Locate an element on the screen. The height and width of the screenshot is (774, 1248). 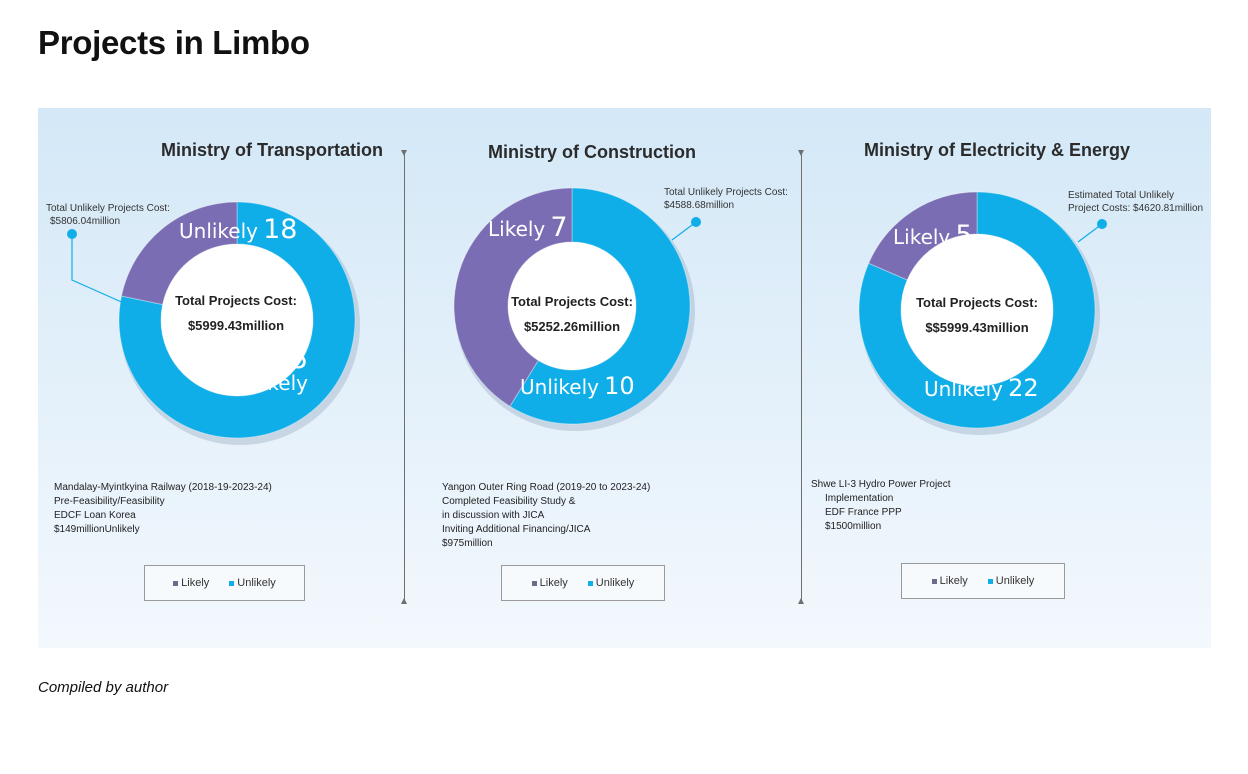
donut-chart-construction is located at coordinates (577, 309).